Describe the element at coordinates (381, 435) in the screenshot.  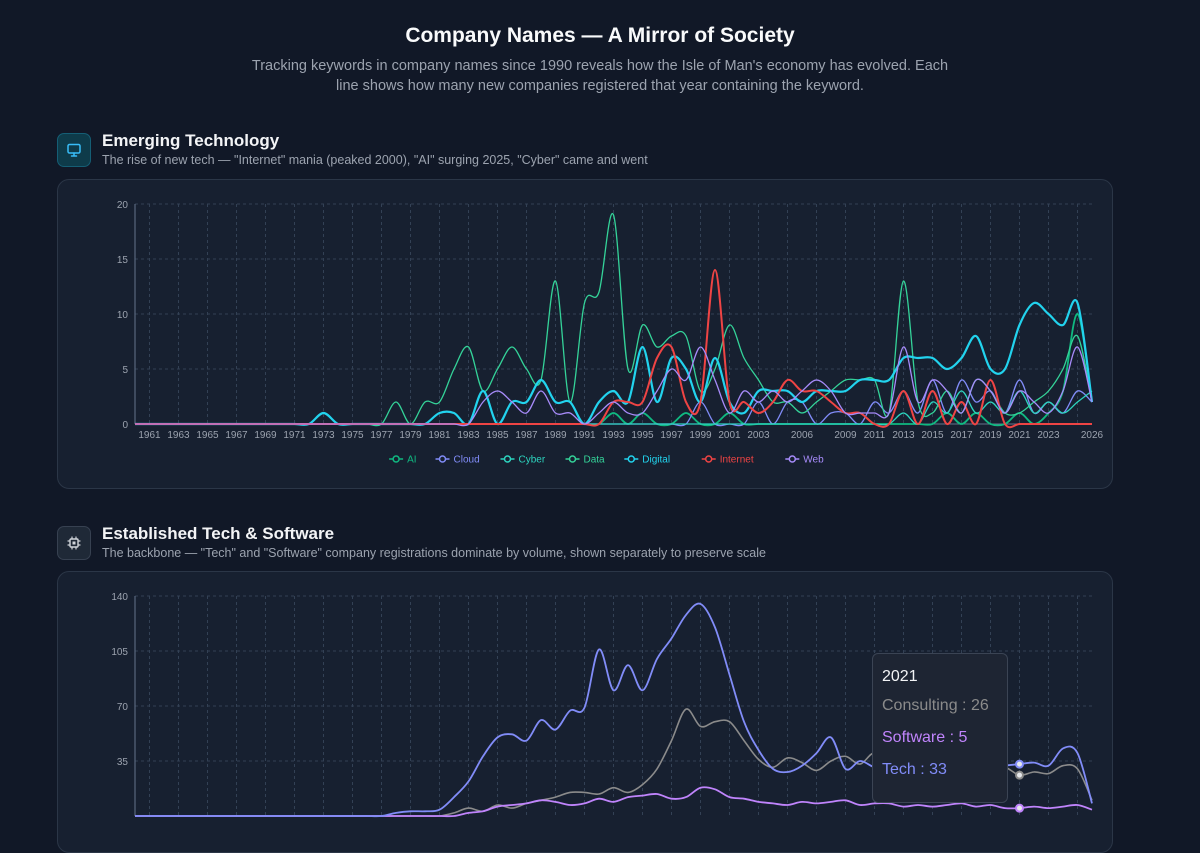
I see `x-tick-label: 1977` at that location.